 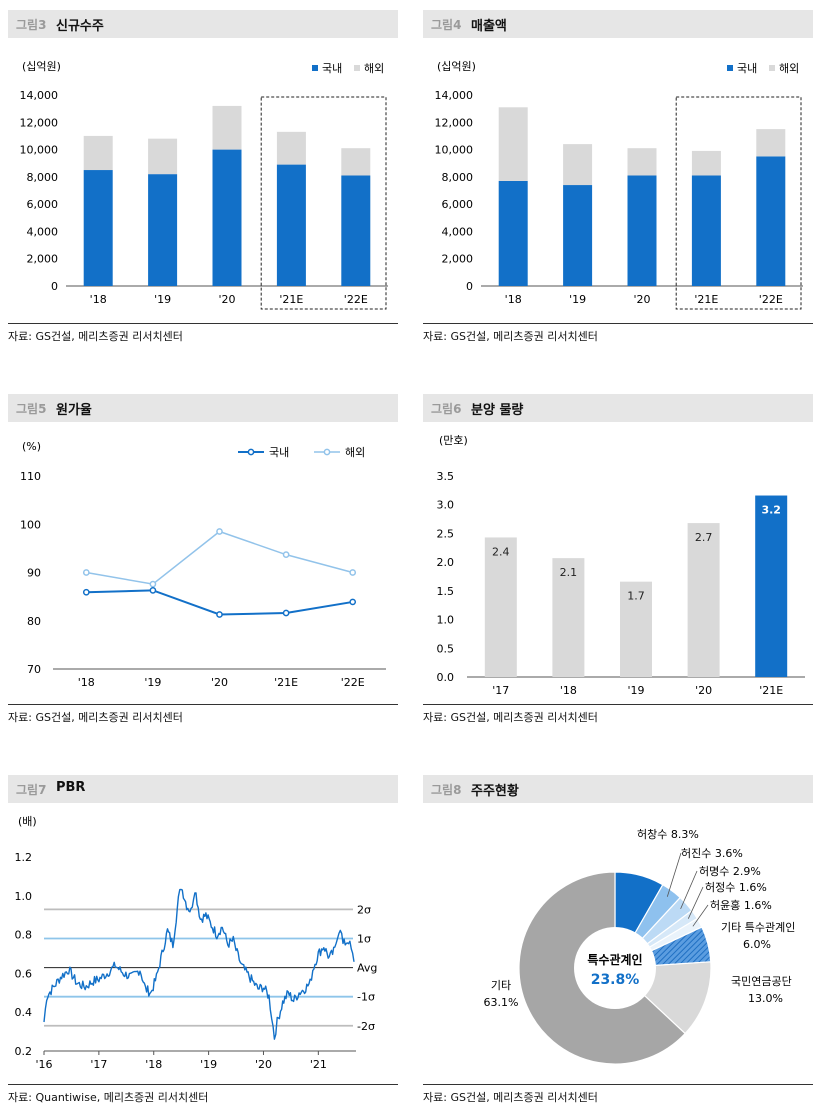 What do you see at coordinates (446, 476) in the screenshot?
I see `y-tick-label: 3.5` at bounding box center [446, 476].